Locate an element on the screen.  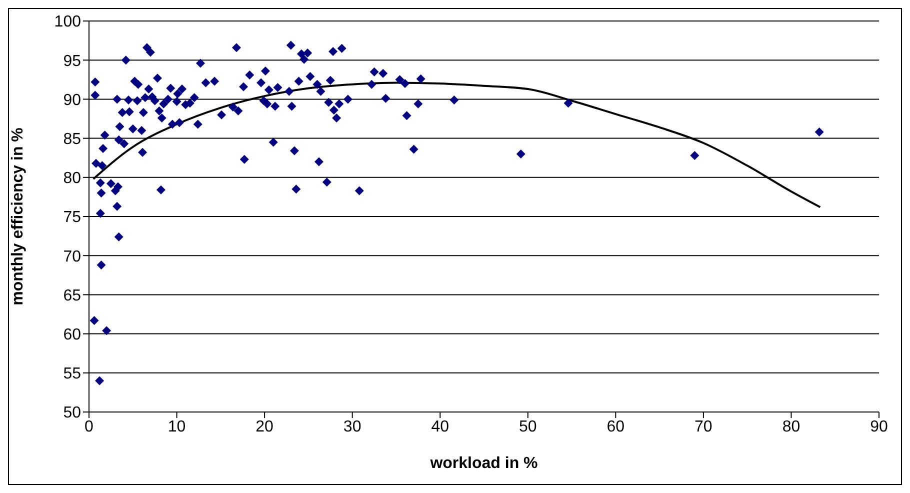
y-tick-label: 85 is located at coordinates (72, 139).